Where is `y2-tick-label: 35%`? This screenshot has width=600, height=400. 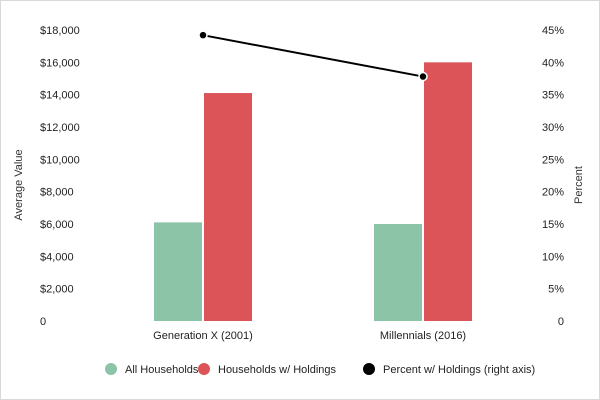
y2-tick-label: 35% is located at coordinates (553, 96).